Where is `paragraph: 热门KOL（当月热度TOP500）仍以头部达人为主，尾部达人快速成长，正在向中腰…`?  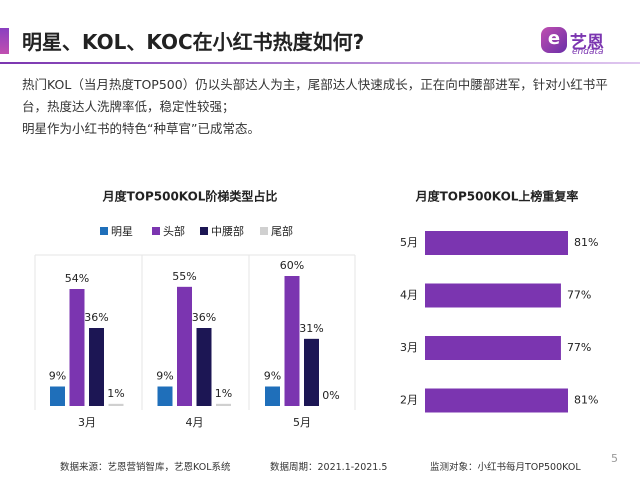 paragraph: 热门KOL（当月热度TOP500）仍以头部达人为主，尾部达人快速成长，正在向中腰… is located at coordinates (315, 95).